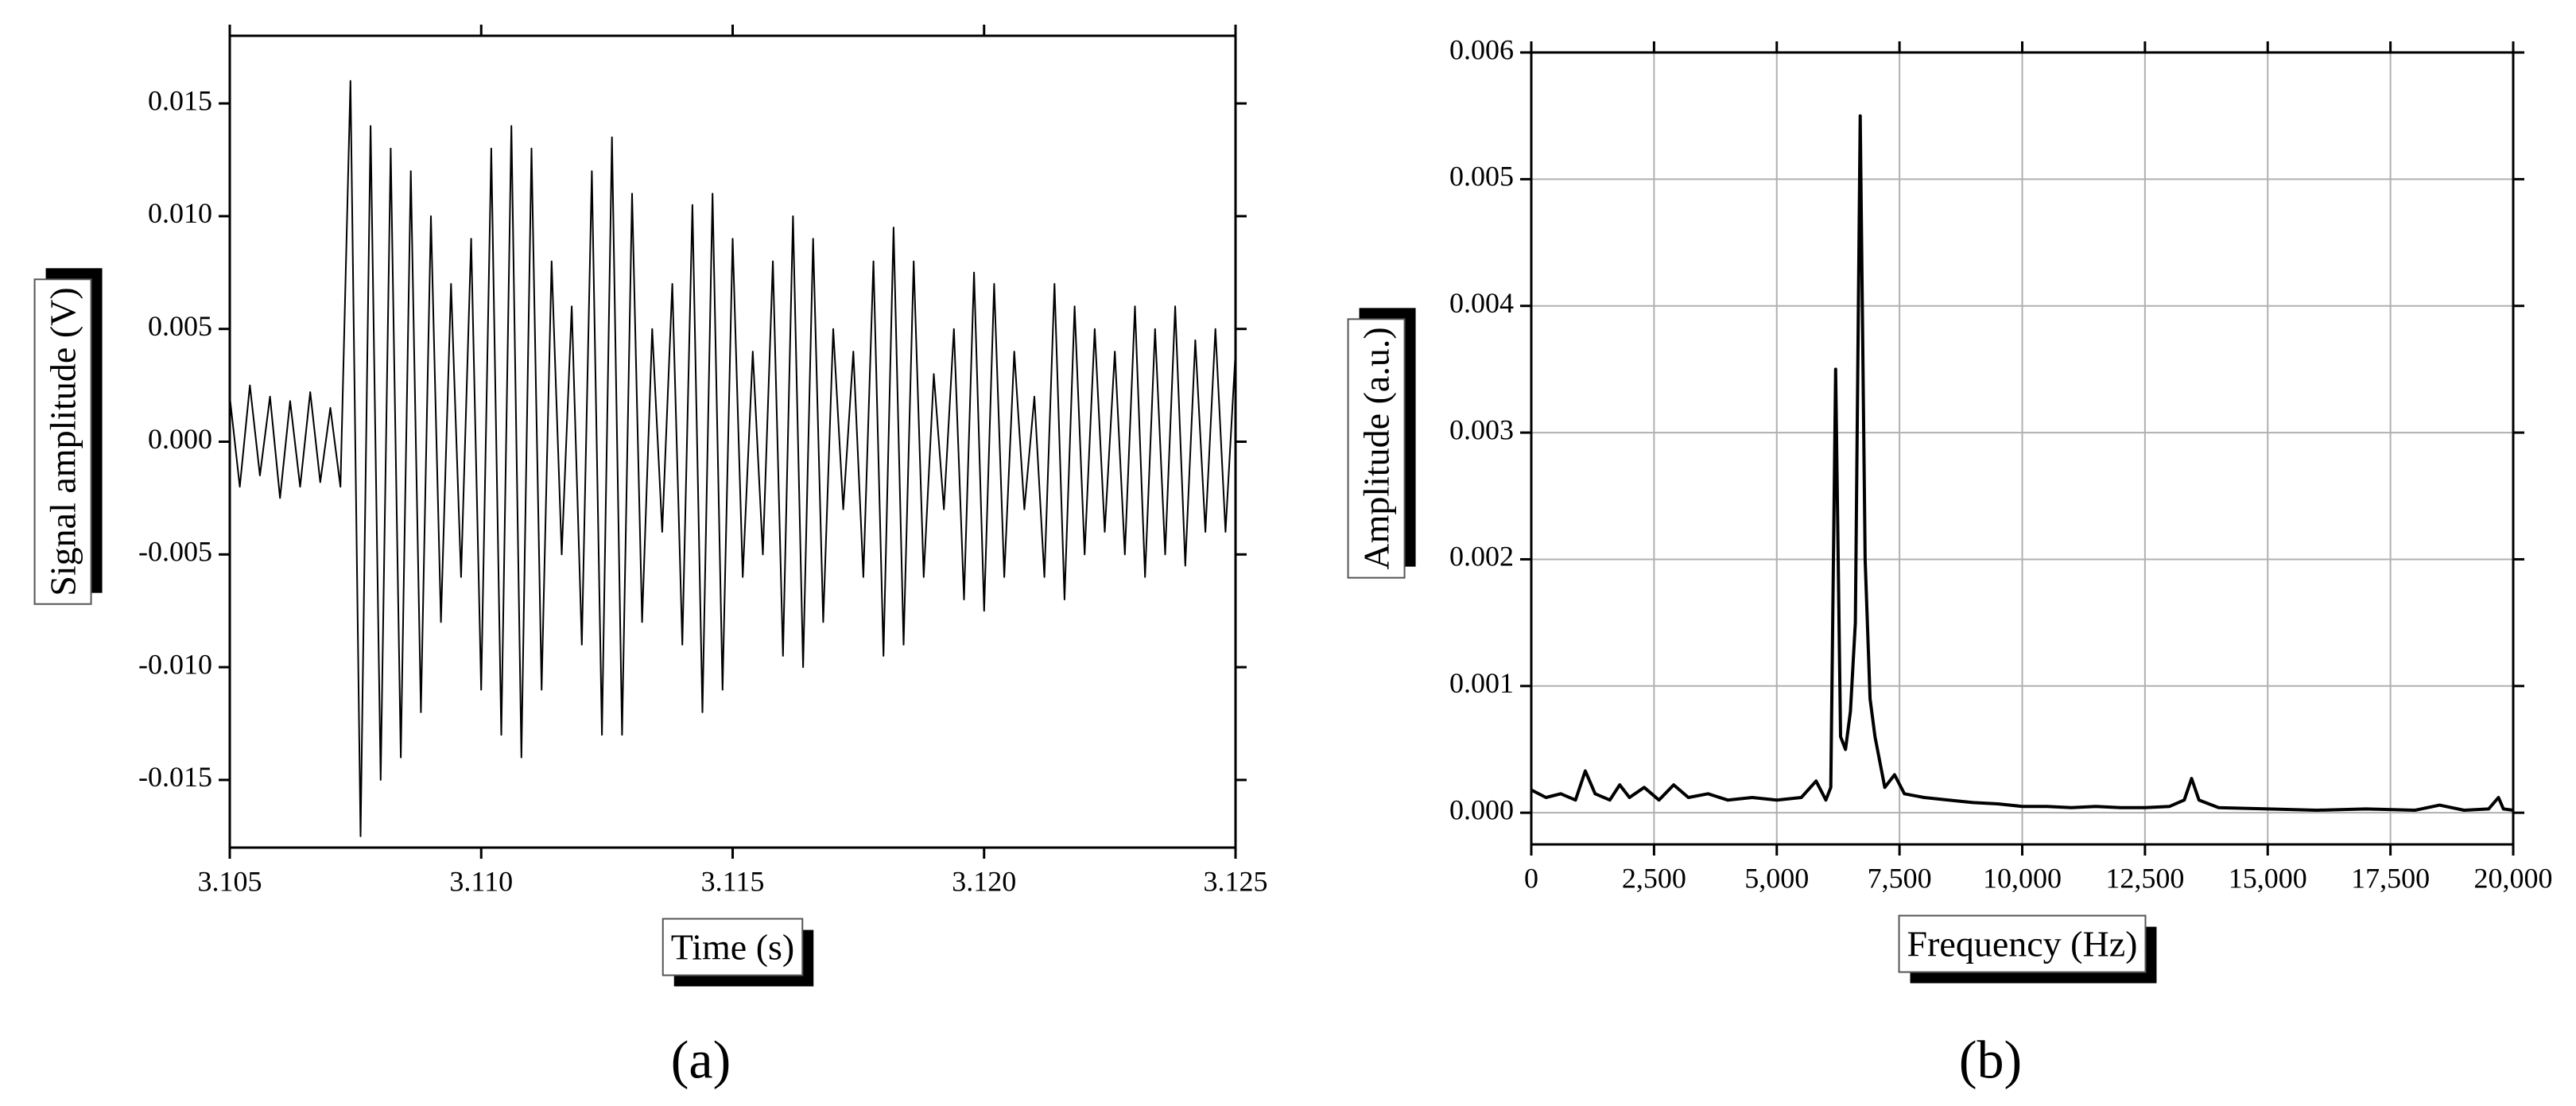  What do you see at coordinates (180, 100) in the screenshot?
I see `y-tick-label: 0.015` at bounding box center [180, 100].